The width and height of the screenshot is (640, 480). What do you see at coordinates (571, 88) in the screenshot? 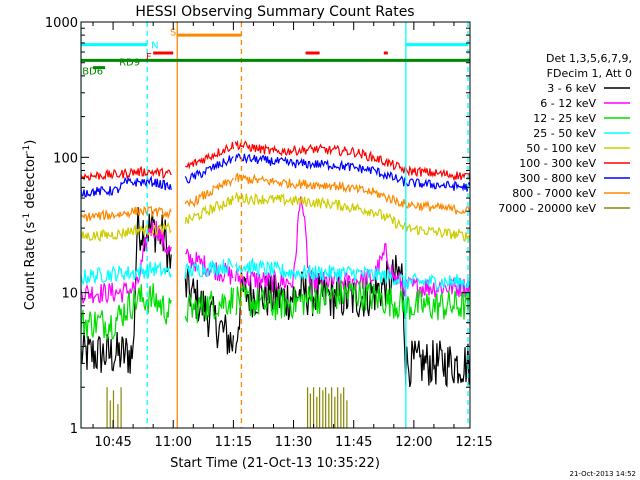
I see `legend-entry-label: 3 - 6 keV` at bounding box center [571, 88].